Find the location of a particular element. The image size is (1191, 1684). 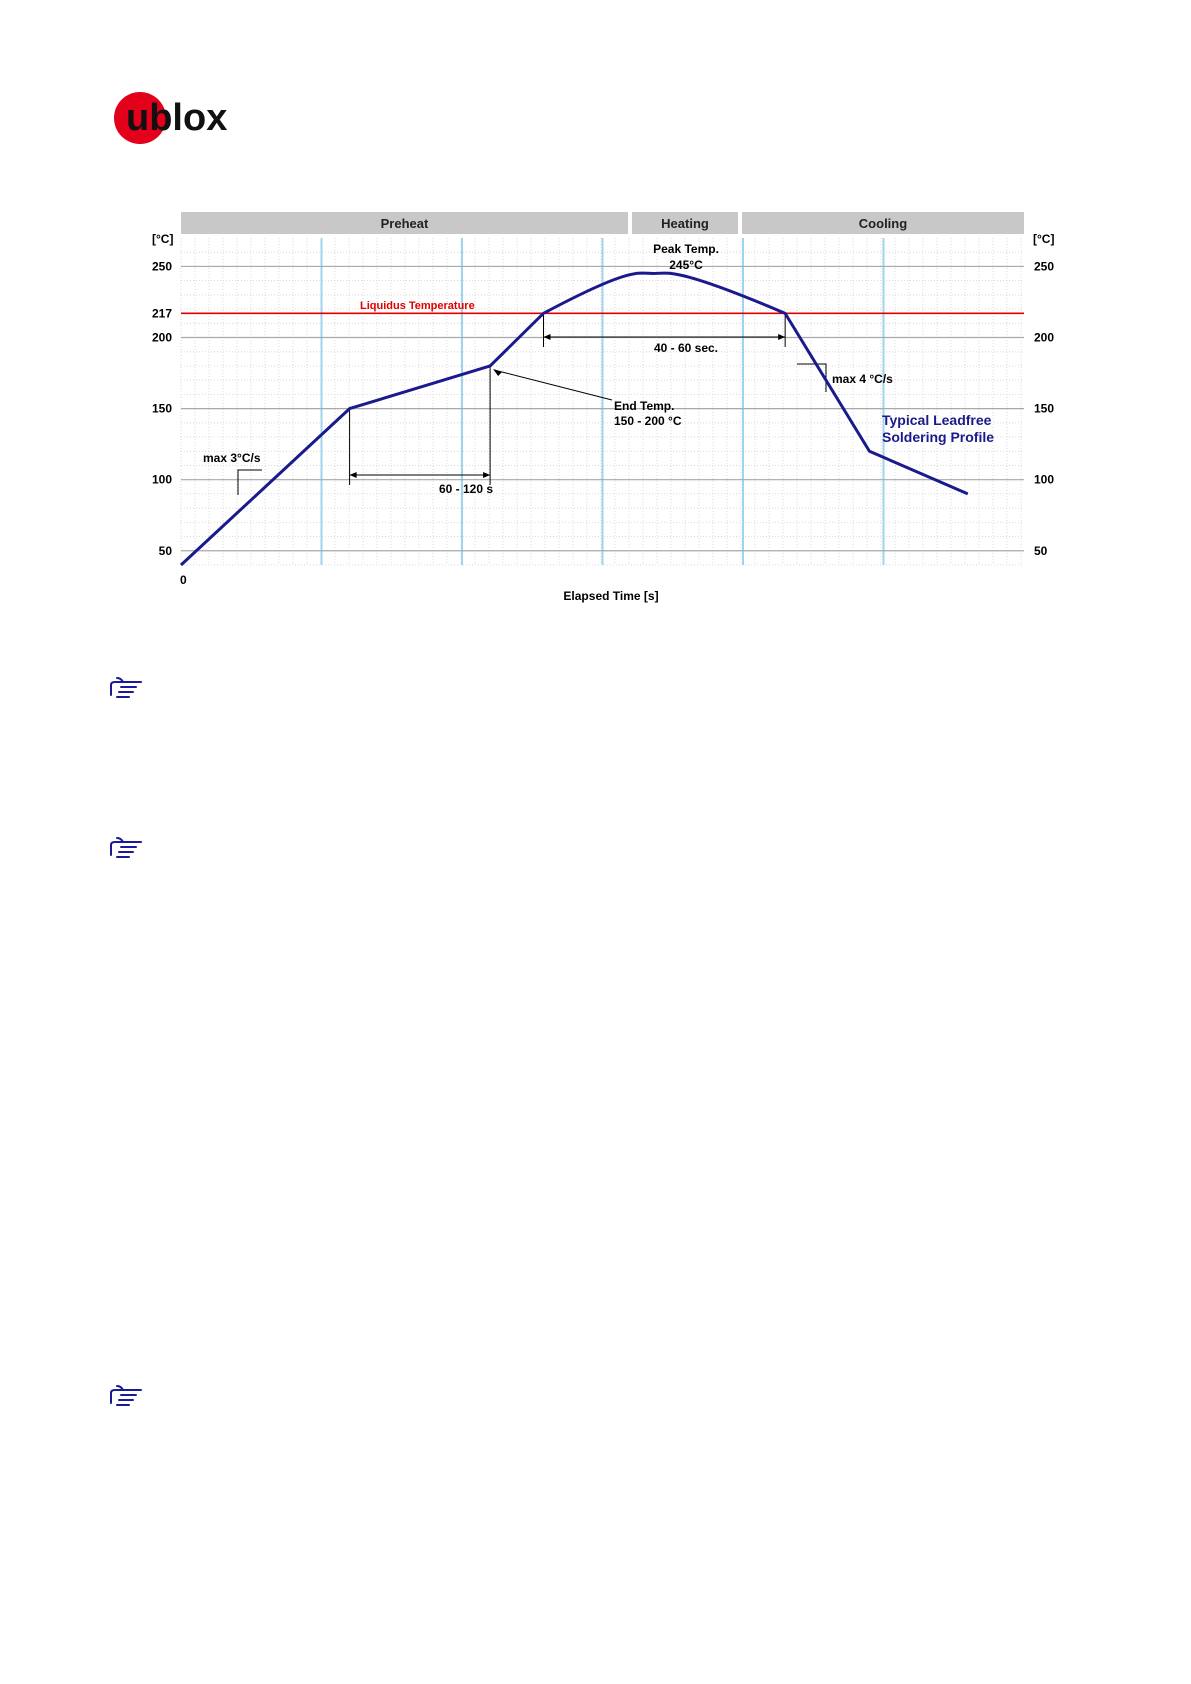

liquidus-label: Liquidus Temperature is located at coordinates (417, 306).